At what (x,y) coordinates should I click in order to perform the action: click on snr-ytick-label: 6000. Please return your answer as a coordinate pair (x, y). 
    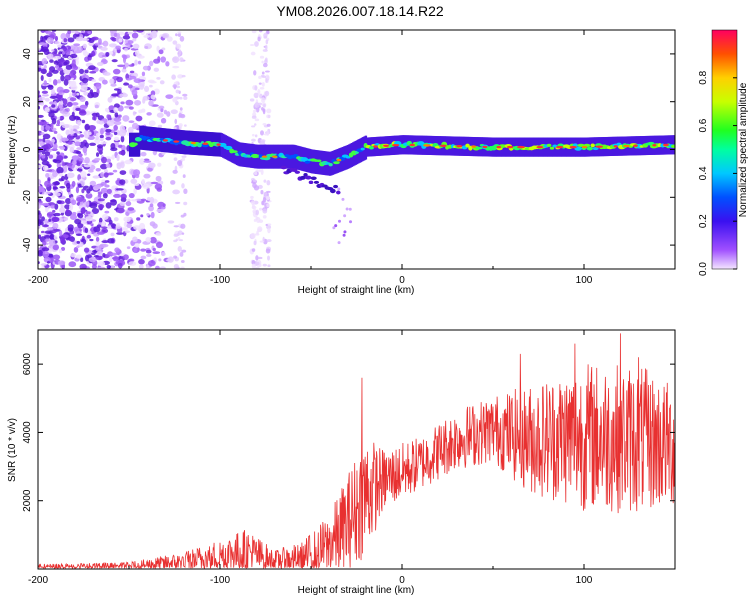
    Looking at the image, I should click on (27, 364).